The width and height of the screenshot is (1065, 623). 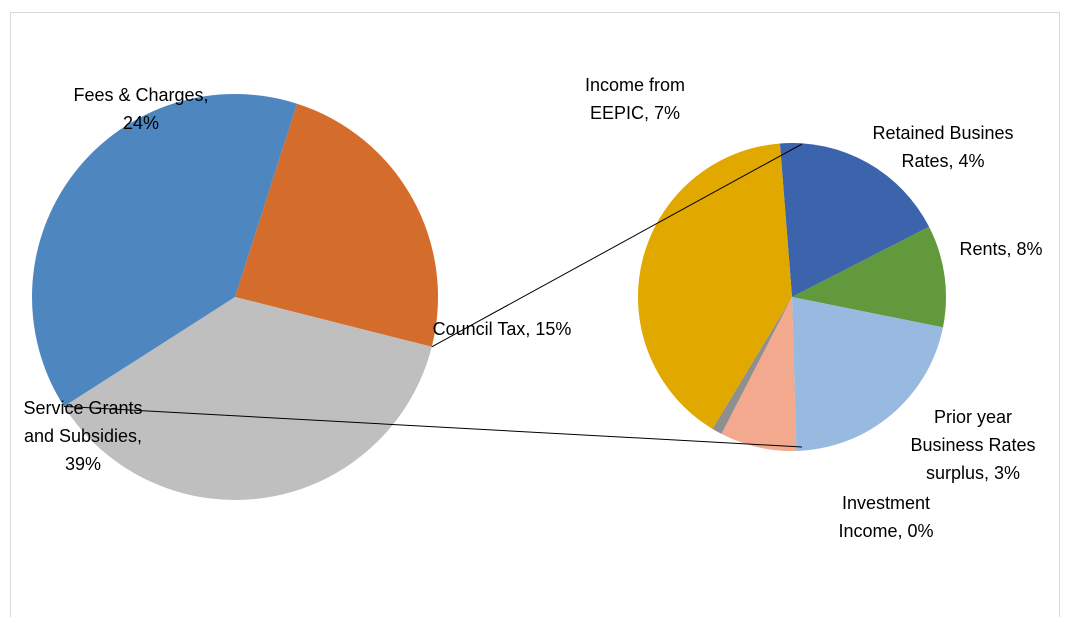 What do you see at coordinates (337, 225) in the screenshot?
I see `primary-pie-slice-fees-charges` at bounding box center [337, 225].